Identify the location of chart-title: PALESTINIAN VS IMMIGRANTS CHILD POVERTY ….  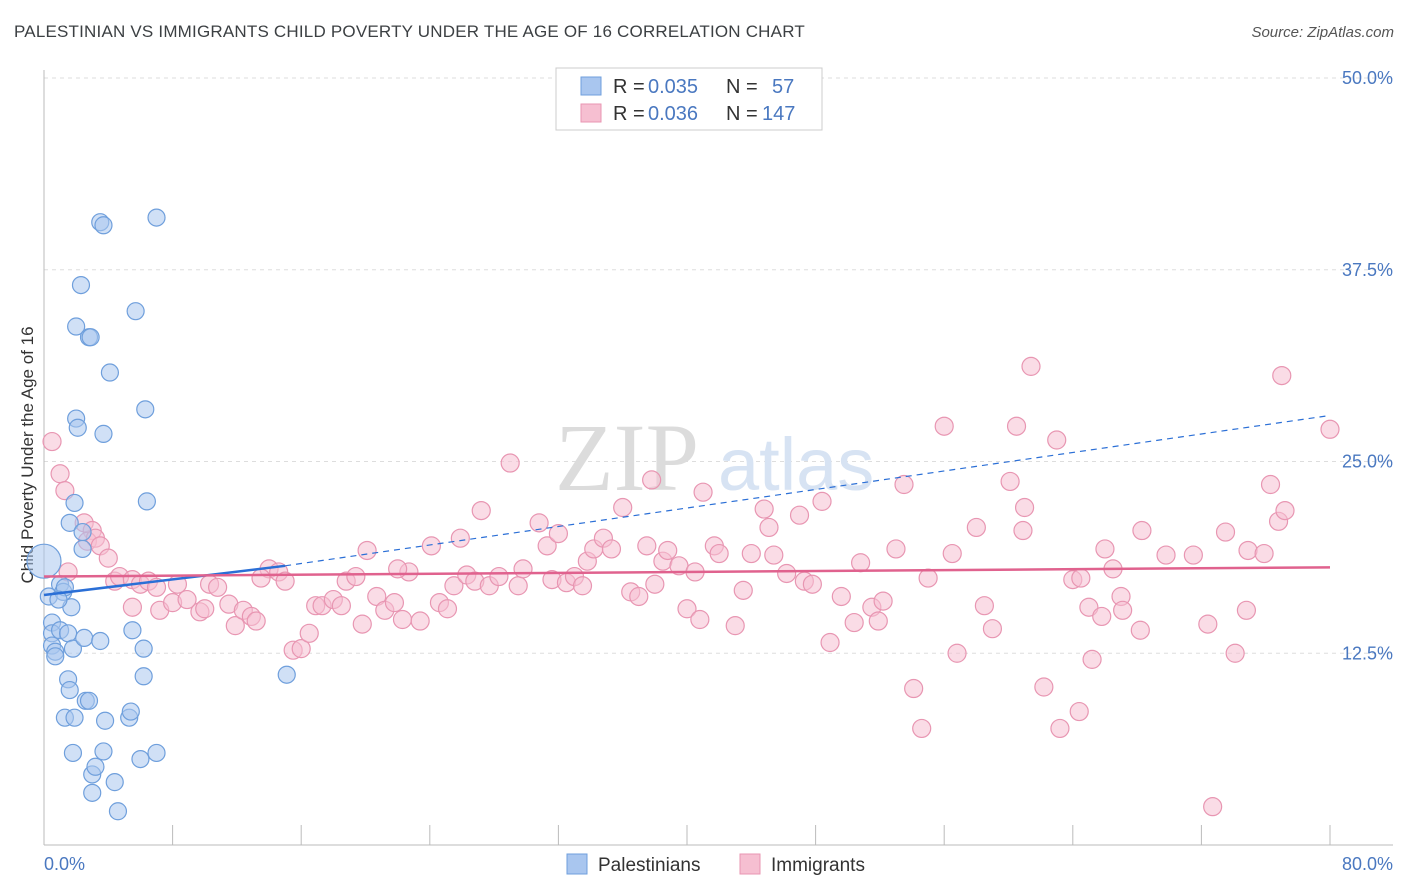
(409, 31).